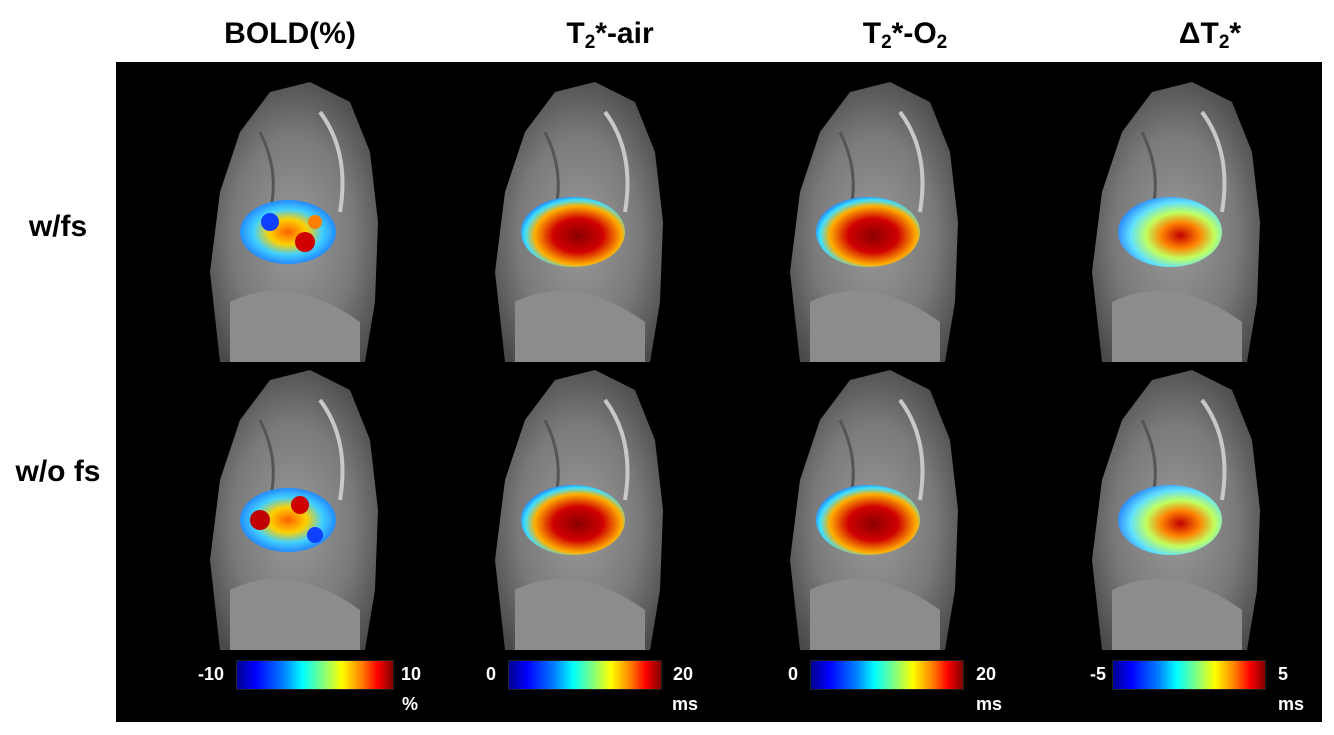 This screenshot has width=1334, height=735. I want to click on colorbar-delta-t2-unit: ms, so click(1291, 704).